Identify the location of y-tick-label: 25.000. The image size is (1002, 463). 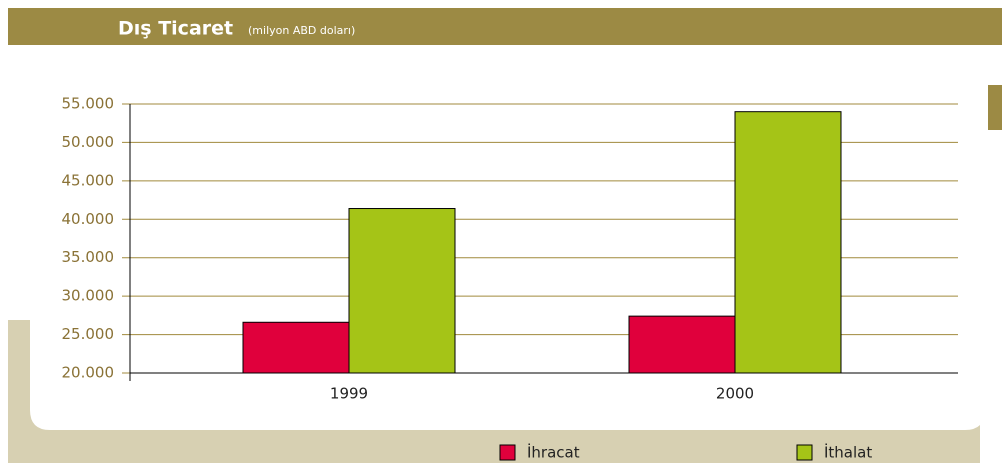
(88, 334).